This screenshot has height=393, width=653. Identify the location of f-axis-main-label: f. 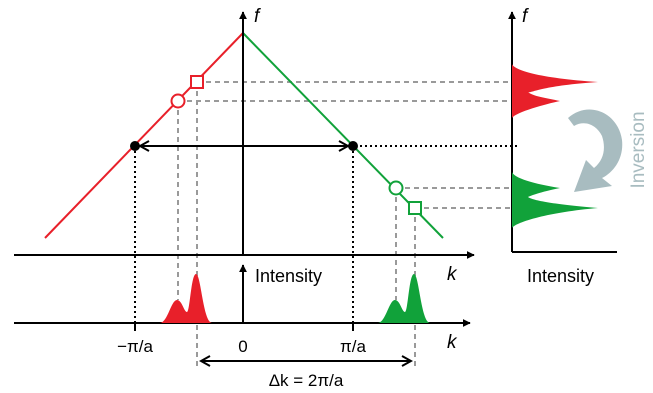
(257, 16).